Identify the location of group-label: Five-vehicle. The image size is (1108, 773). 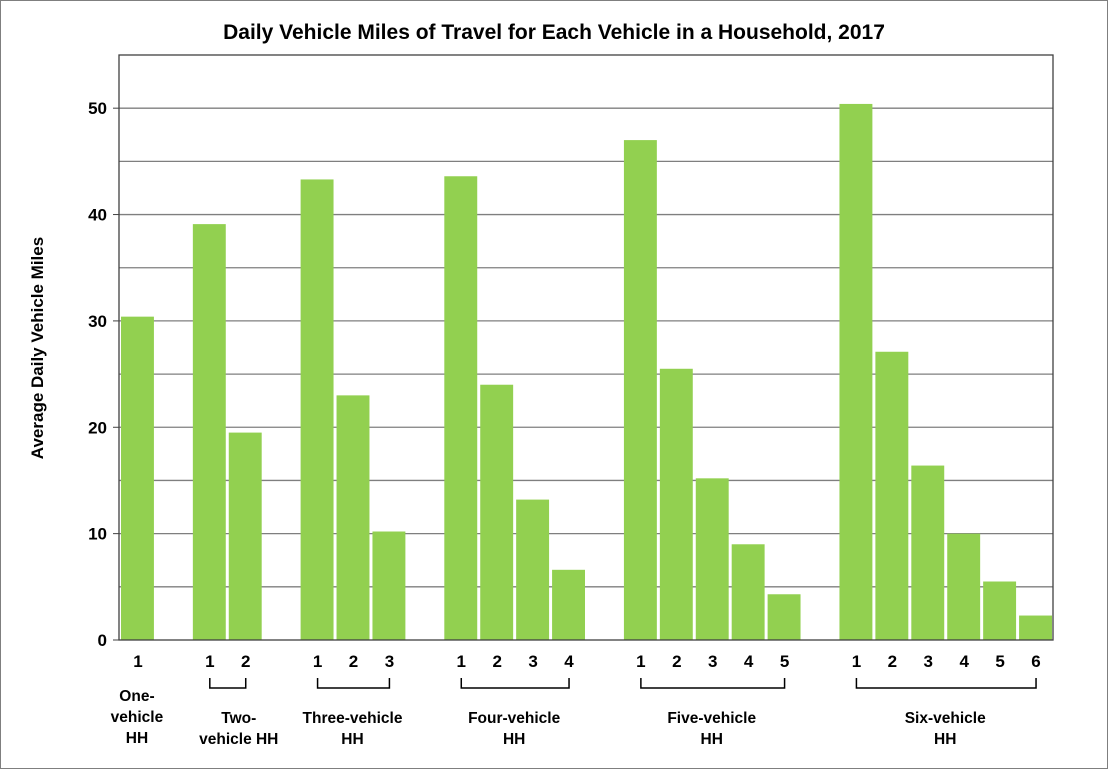
(711, 718).